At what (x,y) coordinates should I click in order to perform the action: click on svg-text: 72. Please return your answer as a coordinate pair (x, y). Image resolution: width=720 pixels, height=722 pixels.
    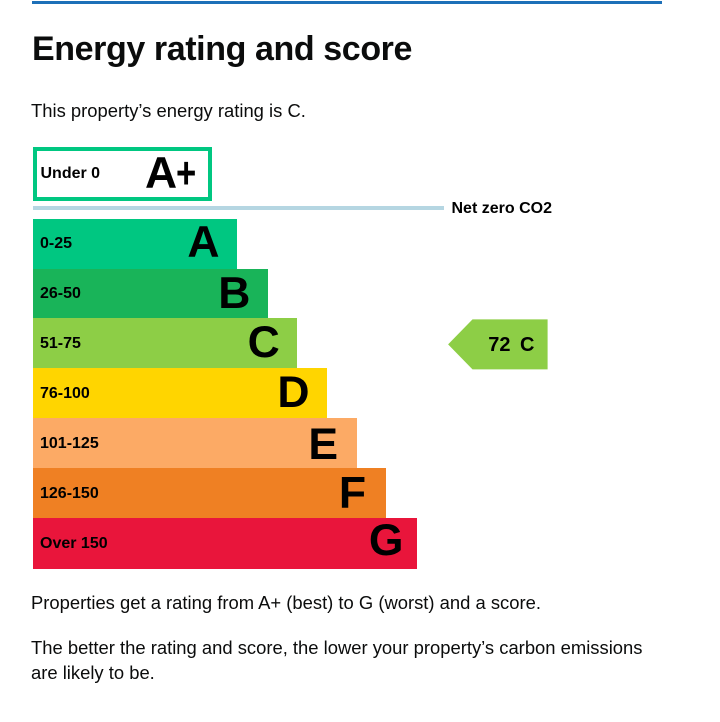
    Looking at the image, I should click on (499, 345).